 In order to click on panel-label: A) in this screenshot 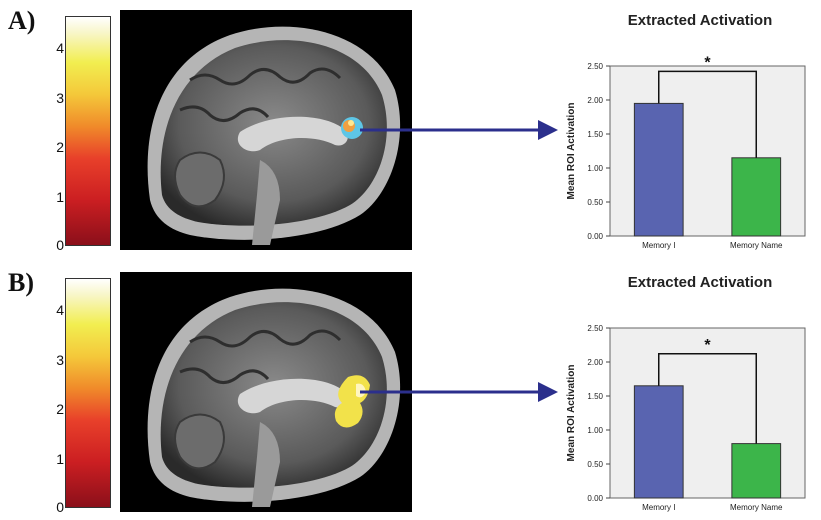, I will do `click(22, 20)`.